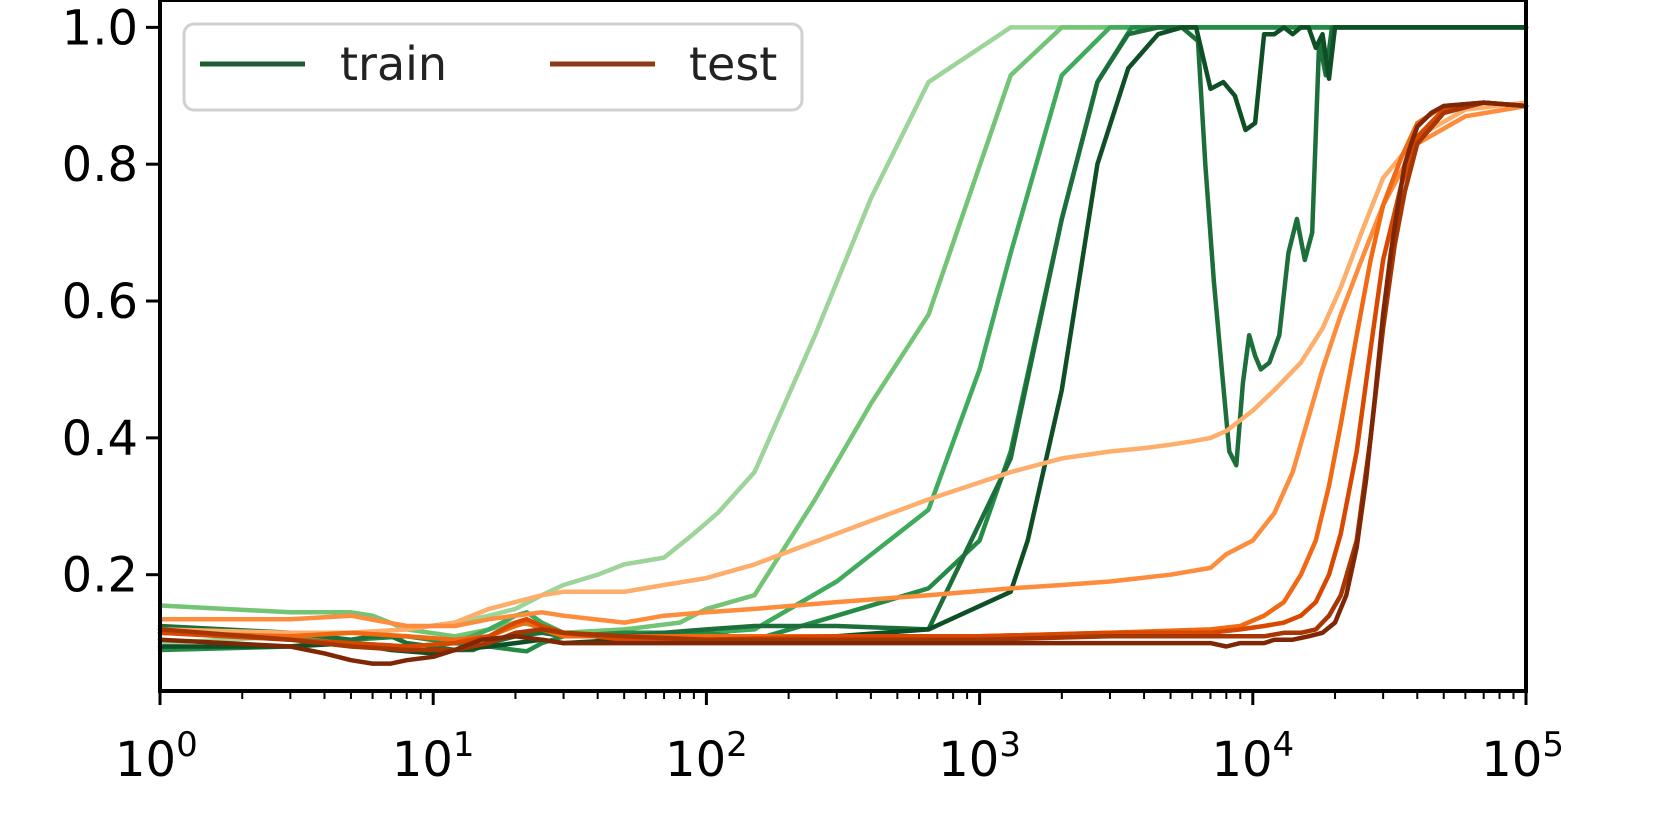 The width and height of the screenshot is (1661, 830). Describe the element at coordinates (733, 64) in the screenshot. I see `legend-test-label: test` at that location.